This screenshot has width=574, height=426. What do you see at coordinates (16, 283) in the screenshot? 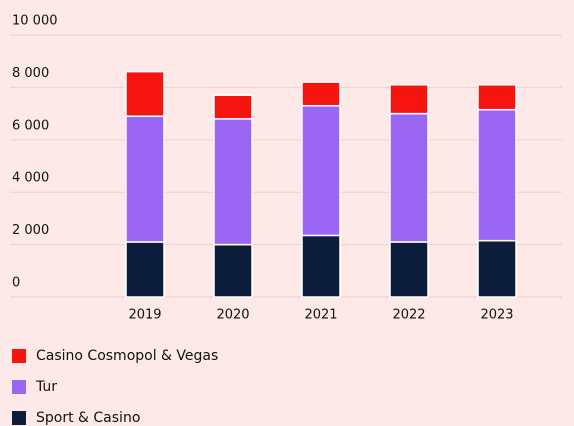
I see `y-tick-label: 0` at bounding box center [16, 283].